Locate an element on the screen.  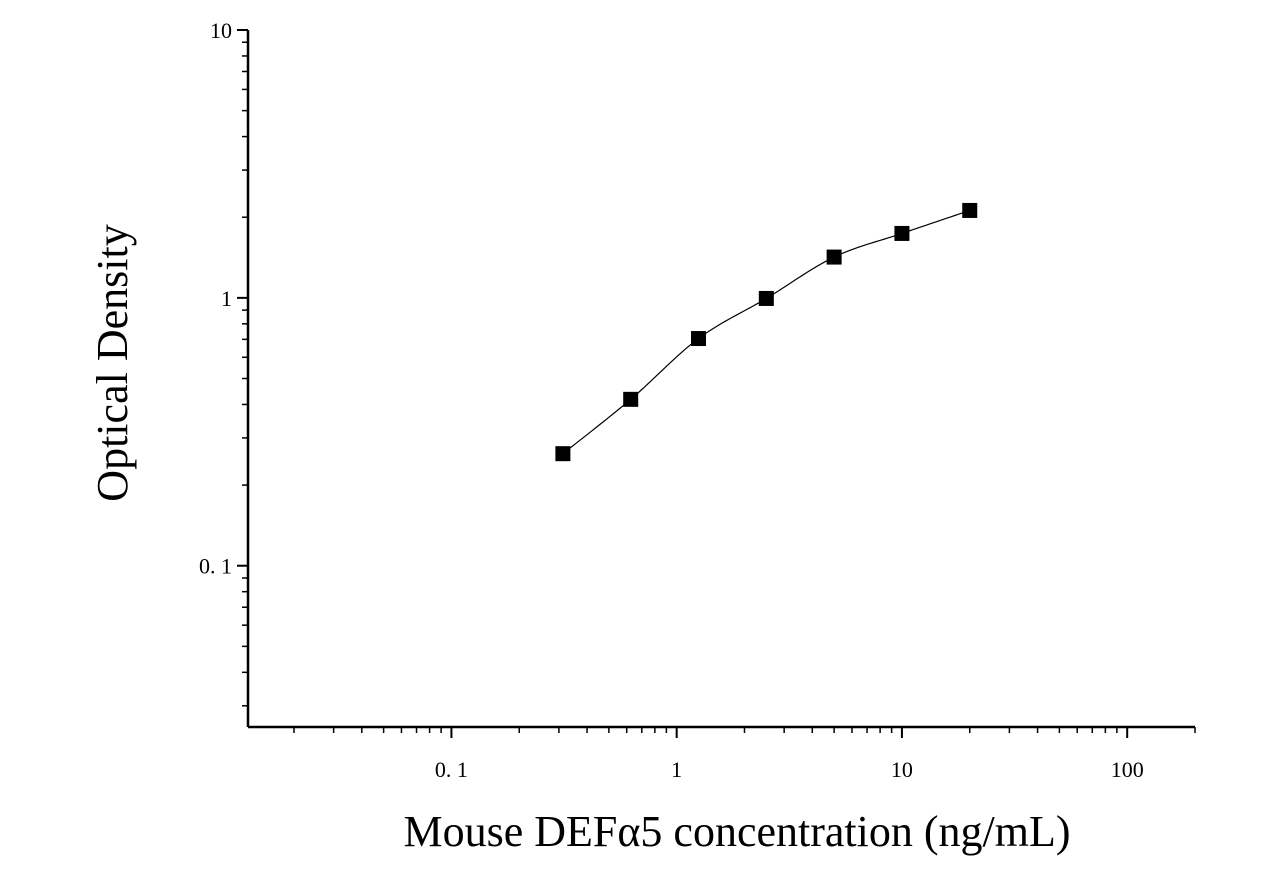
x-tick-label: 0. 1 is located at coordinates (451, 769).